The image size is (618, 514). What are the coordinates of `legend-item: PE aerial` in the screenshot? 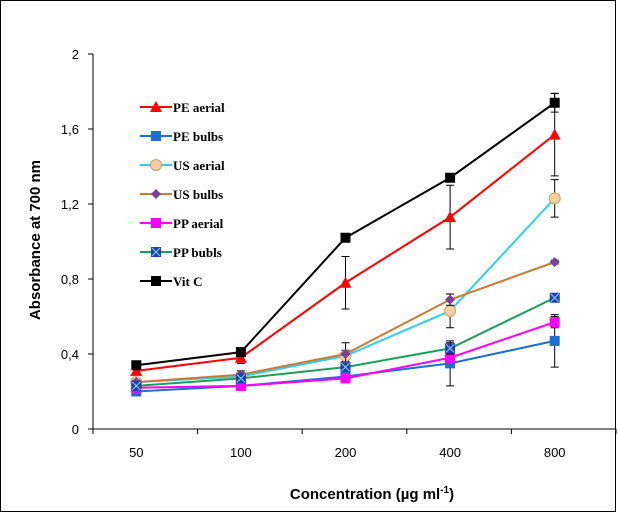 It's located at (182, 107).